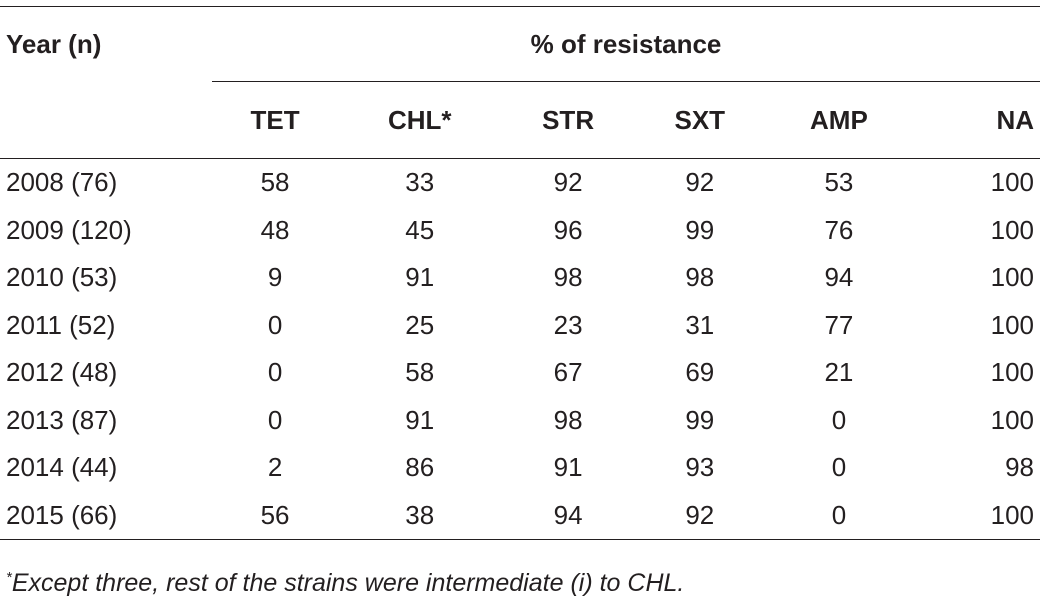 Image resolution: width=1040 pixels, height=609 pixels. What do you see at coordinates (62, 372) in the screenshot?
I see `year-cell: 2012 (48)` at bounding box center [62, 372].